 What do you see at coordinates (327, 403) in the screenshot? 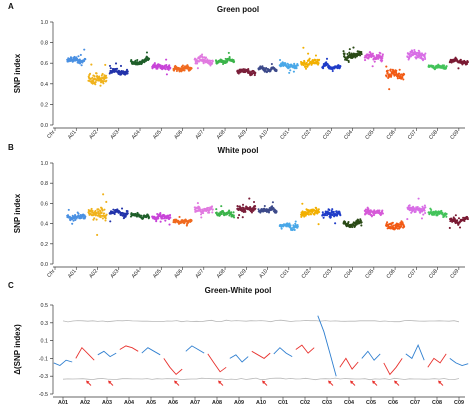
I see `x-tick-label: C03` at bounding box center [327, 403].